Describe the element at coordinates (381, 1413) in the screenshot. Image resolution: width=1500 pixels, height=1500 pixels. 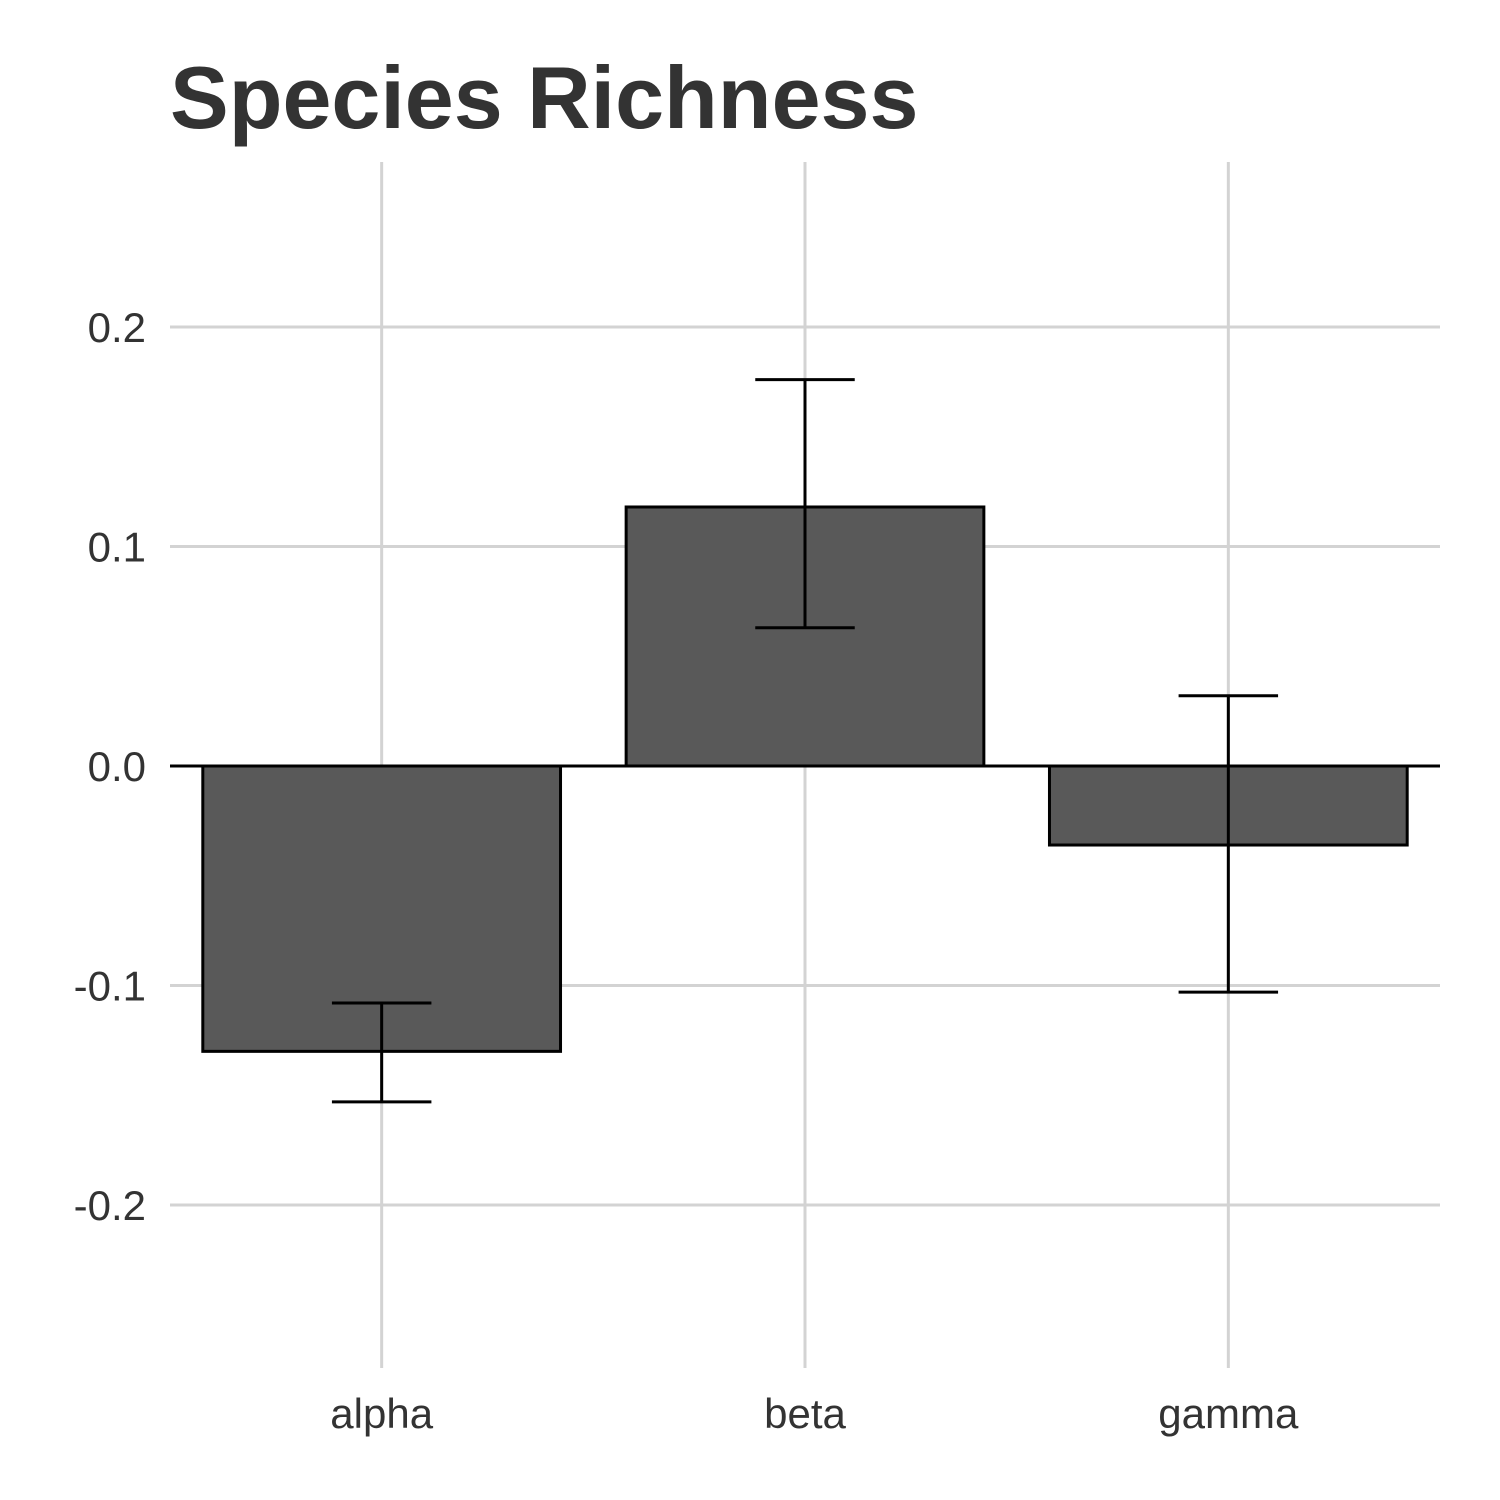
I see `x-tick-label-alpha: alpha` at that location.